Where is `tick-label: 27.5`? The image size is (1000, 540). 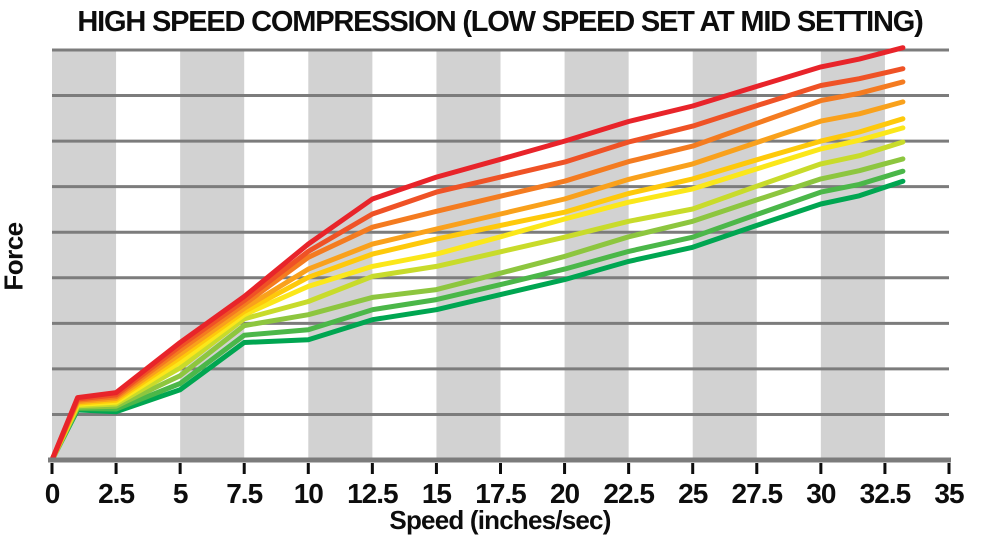 tick-label: 27.5 is located at coordinates (757, 493).